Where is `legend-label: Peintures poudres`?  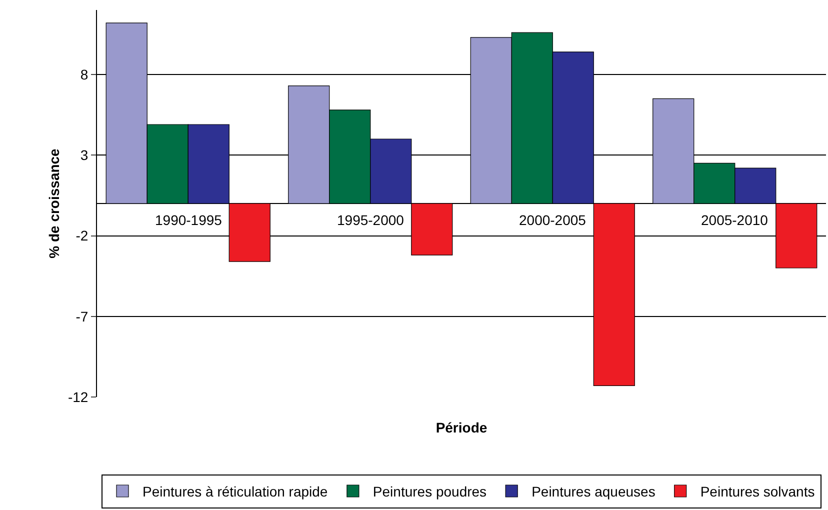 legend-label: Peintures poudres is located at coordinates (429, 491).